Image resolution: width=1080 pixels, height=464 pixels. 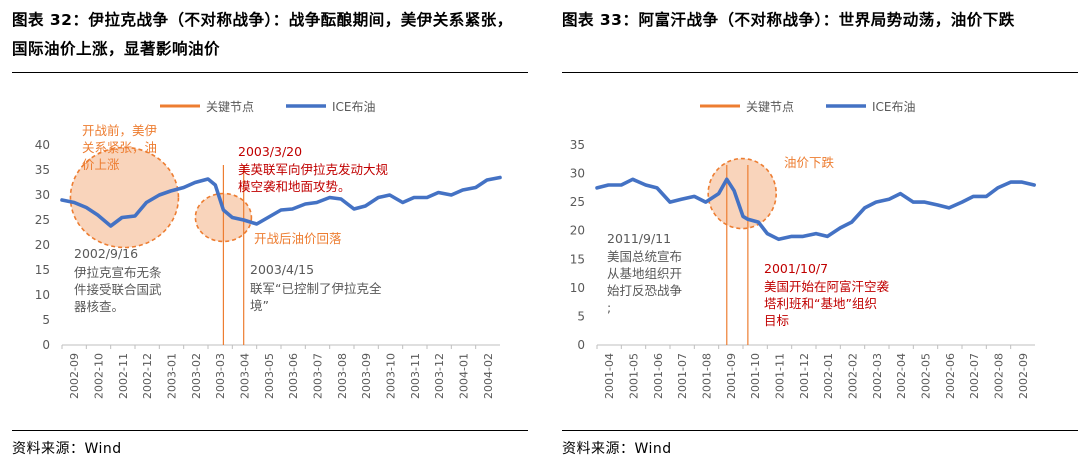 What do you see at coordinates (46, 320) in the screenshot?
I see `y-tick-5: 5` at bounding box center [46, 320].